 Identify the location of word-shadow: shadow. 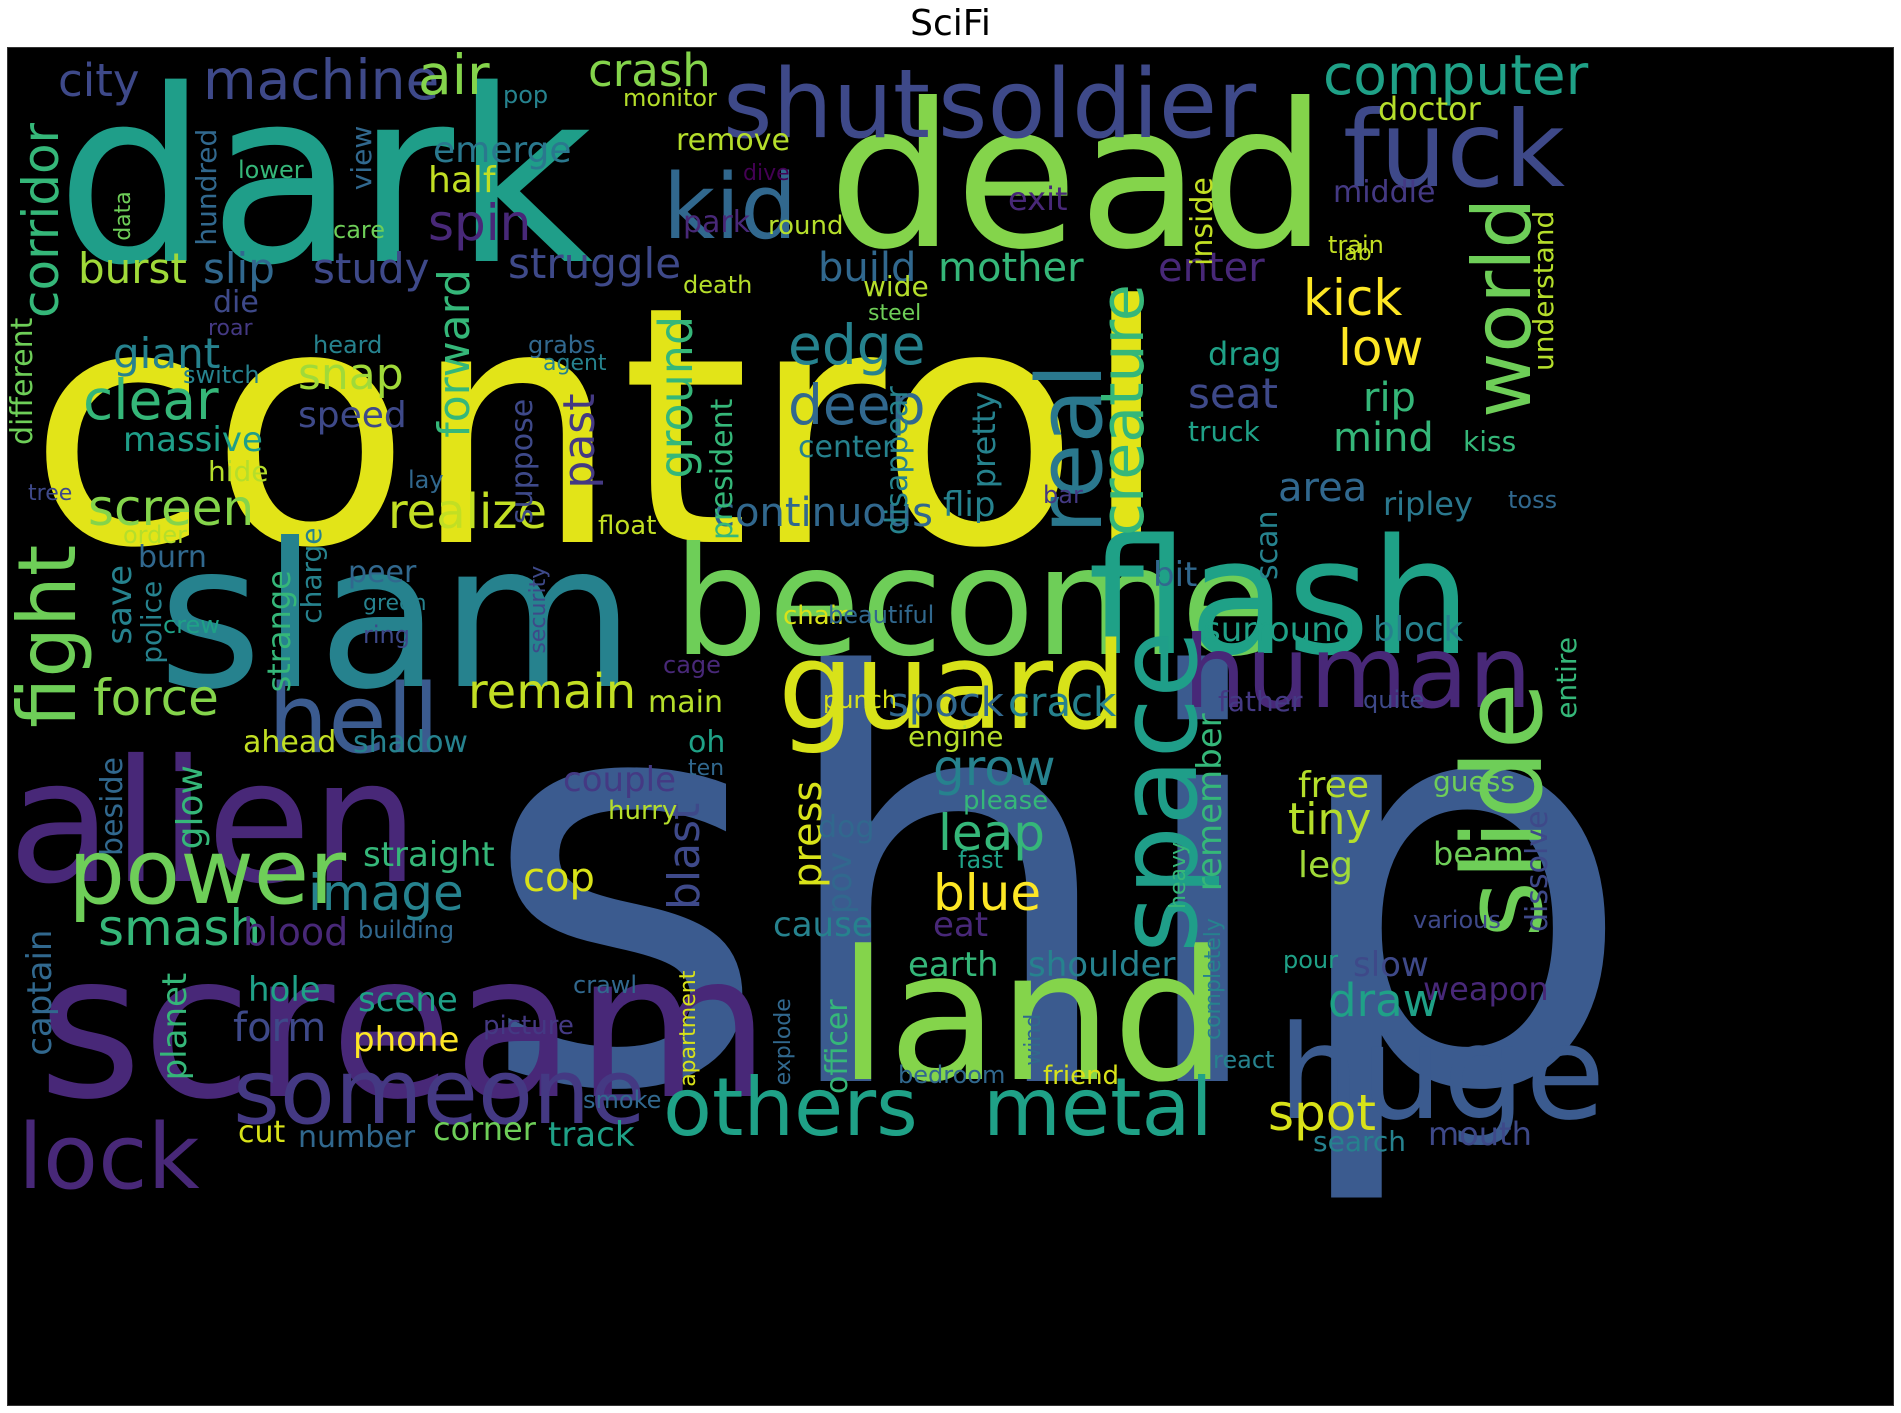
(410, 742).